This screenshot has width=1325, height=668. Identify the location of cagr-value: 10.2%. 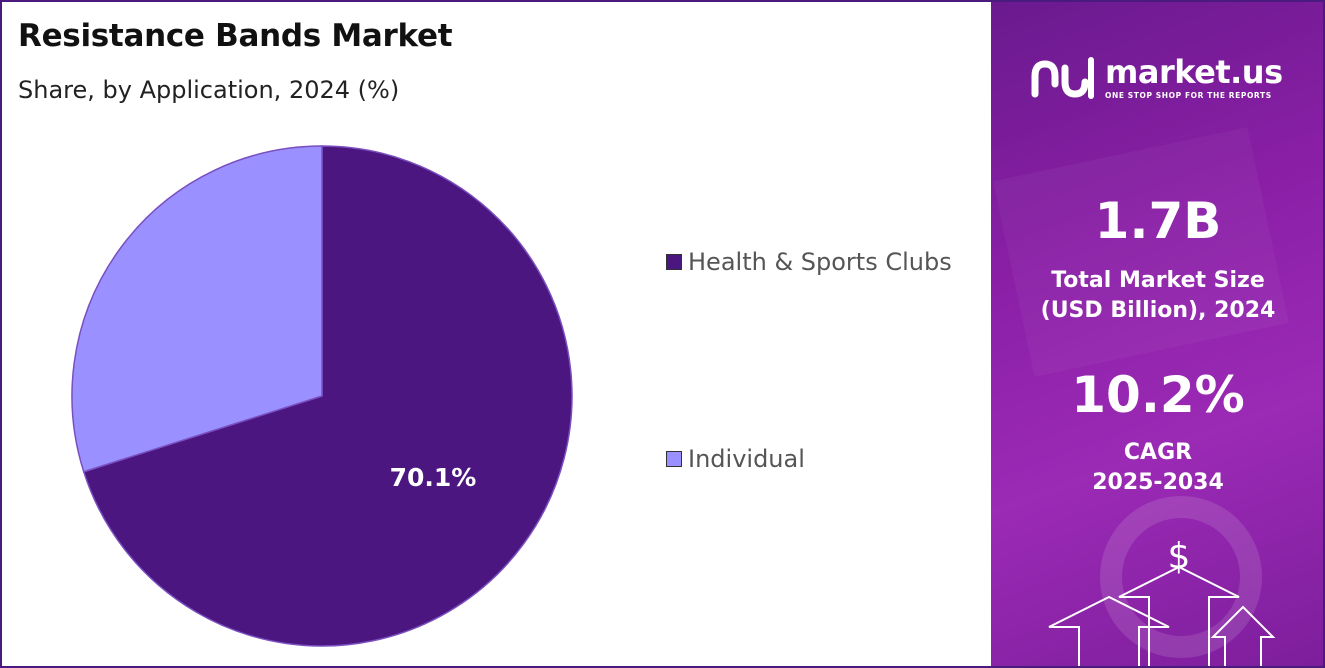
(1158, 395).